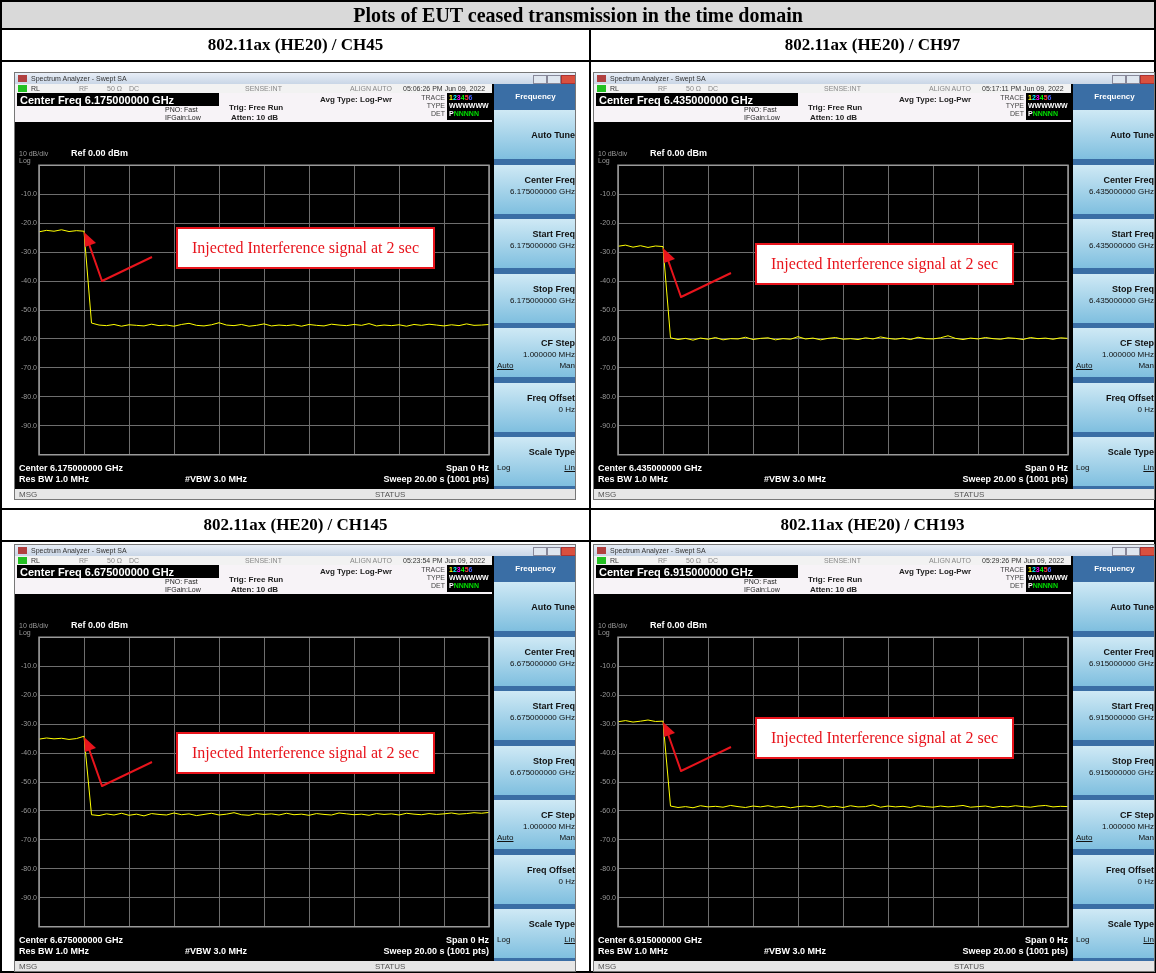 This screenshot has width=1156, height=973. I want to click on text: Center Freq 6.175000000 GHz, so click(118, 99).